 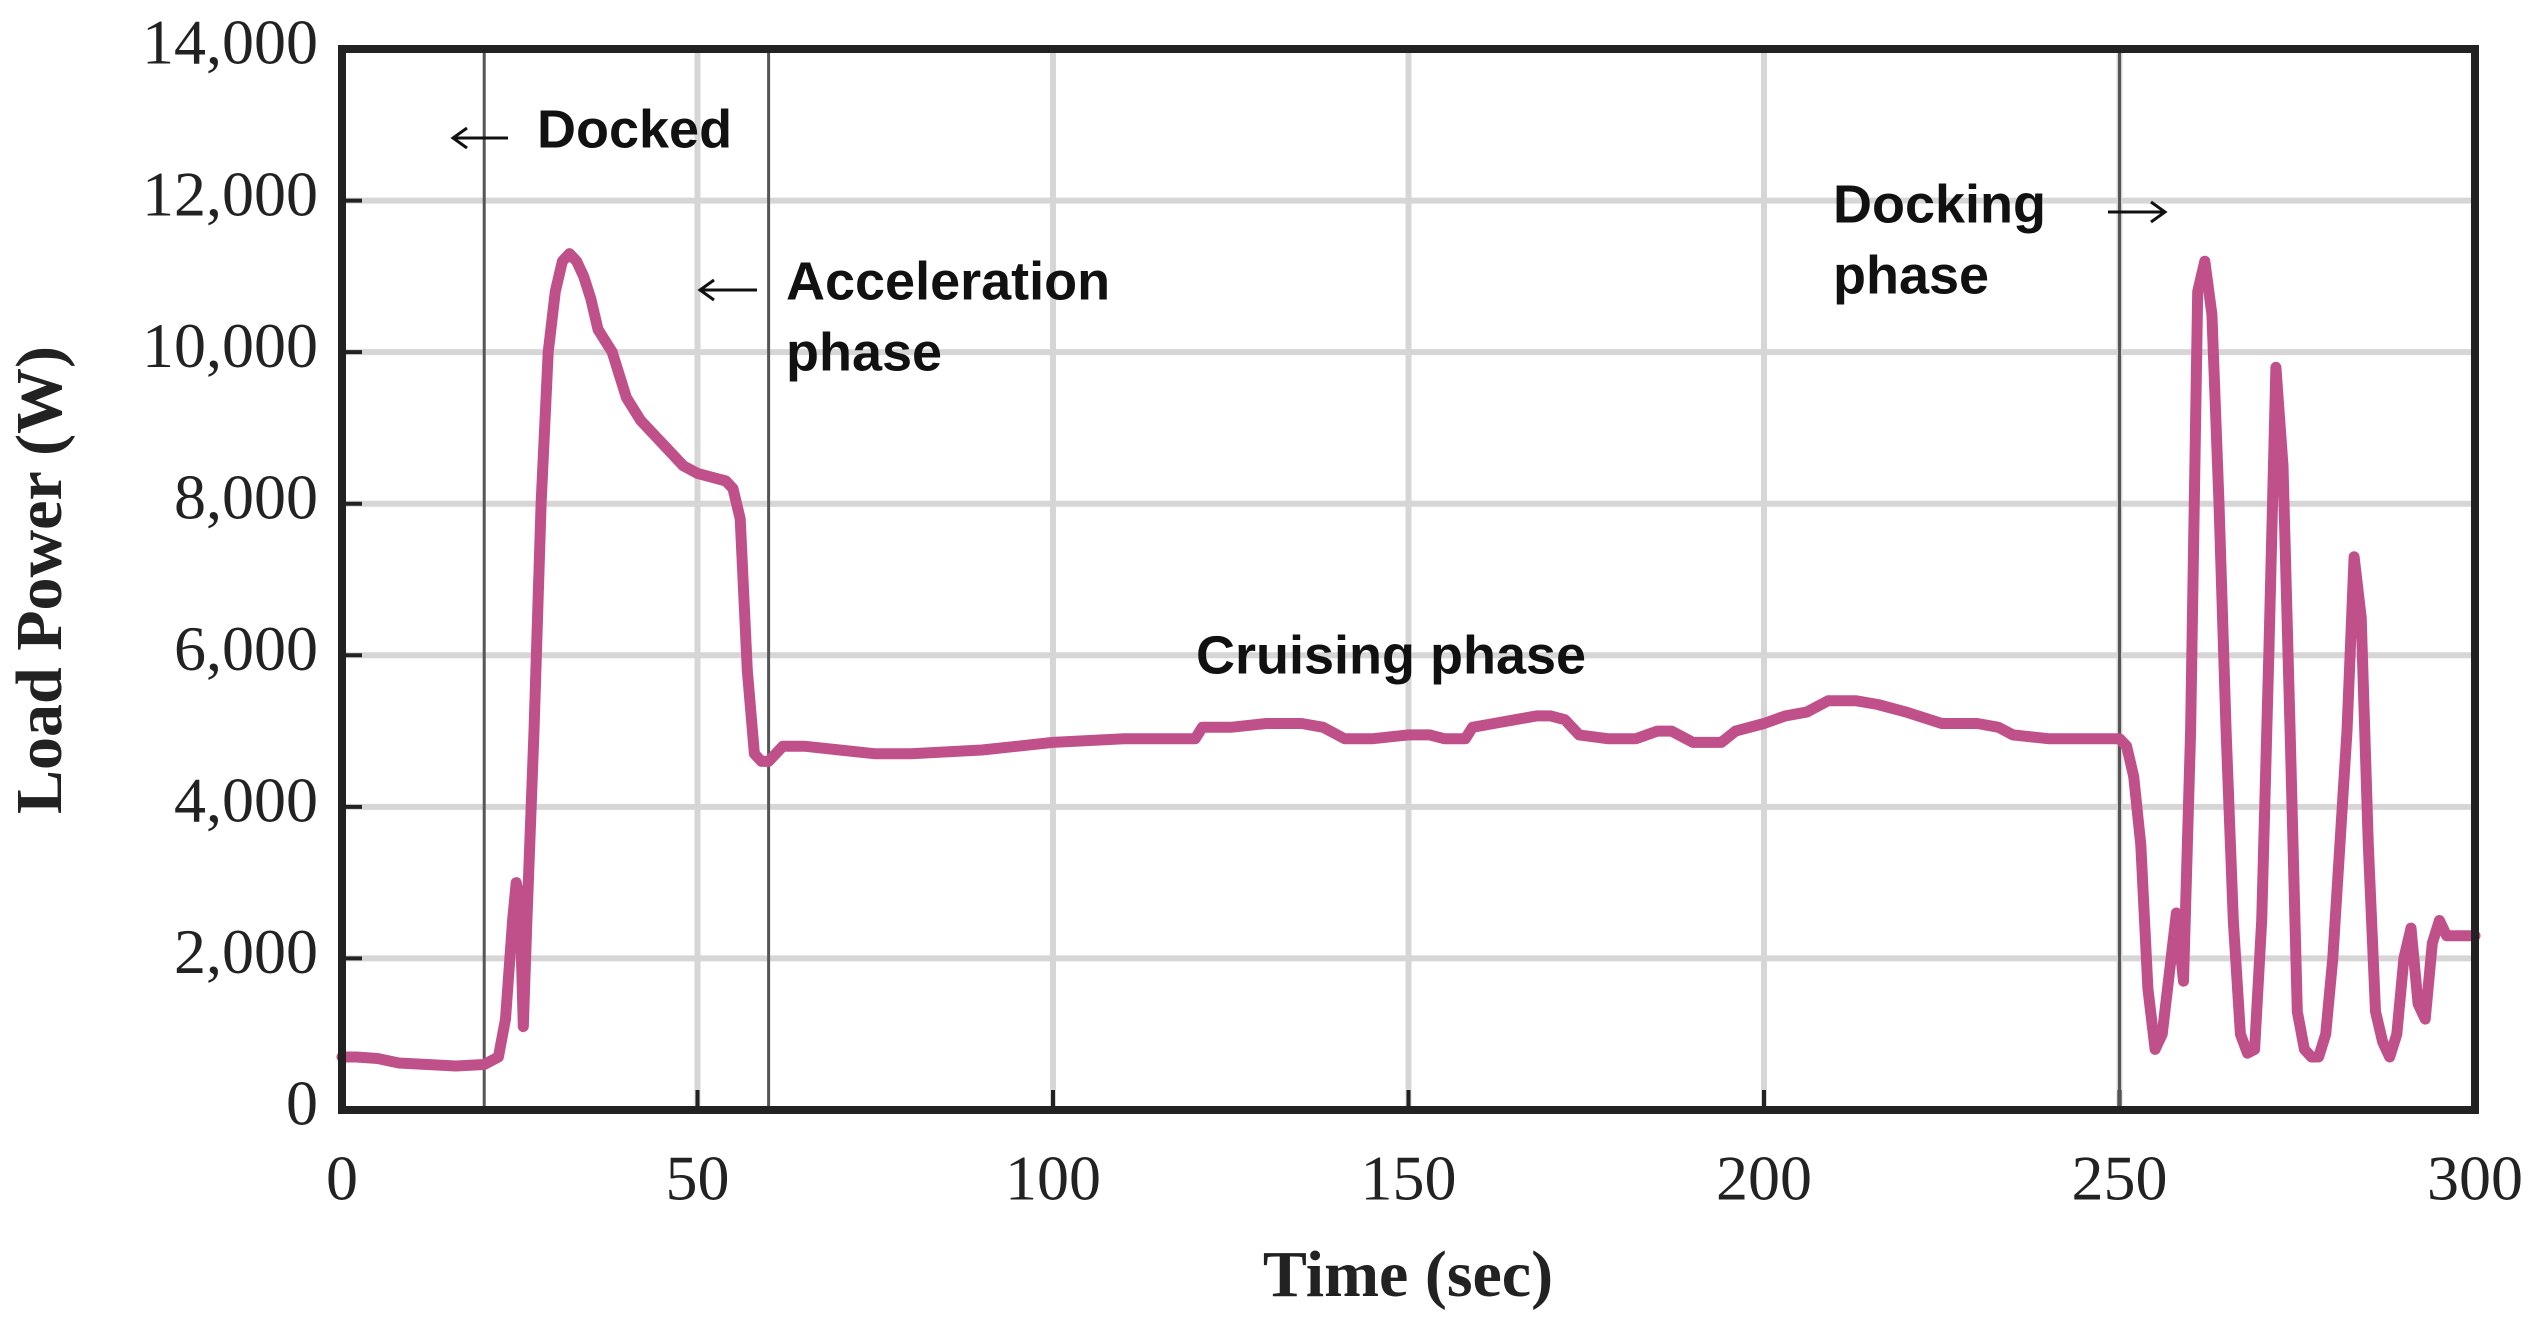 What do you see at coordinates (246, 648) in the screenshot?
I see `y-tick-label: 6,000` at bounding box center [246, 648].